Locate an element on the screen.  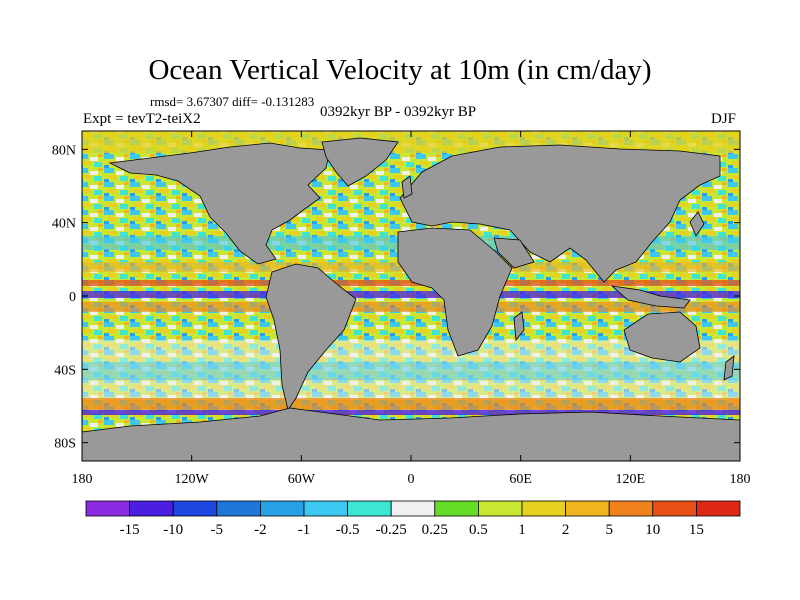
lat-tick-label: 40N is located at coordinates (64, 224).